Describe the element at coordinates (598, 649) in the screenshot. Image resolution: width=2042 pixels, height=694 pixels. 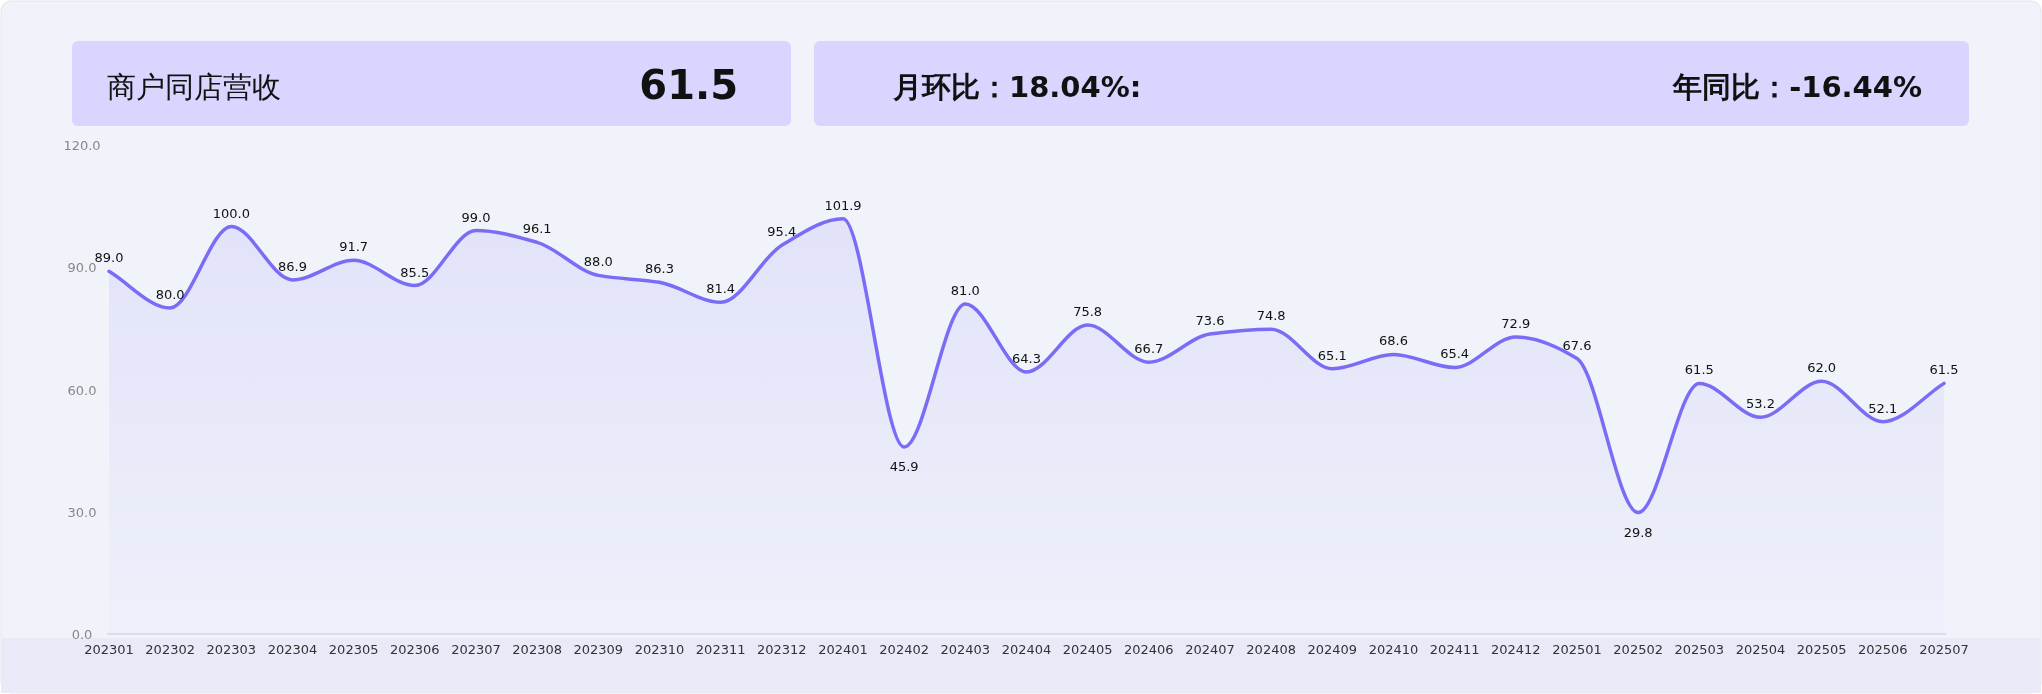
I see `x-tick-label: 202309` at that location.